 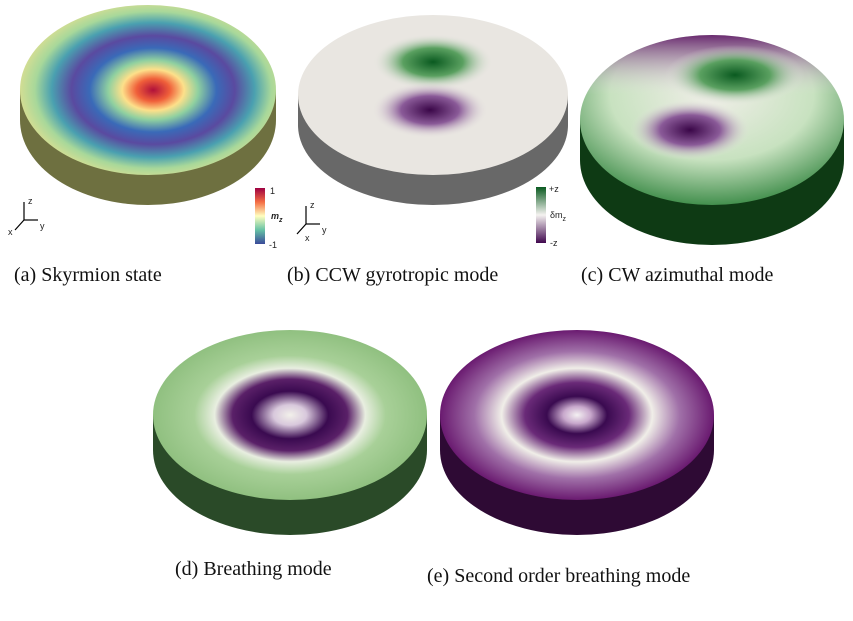 I want to click on disk-b, so click(x=433, y=110).